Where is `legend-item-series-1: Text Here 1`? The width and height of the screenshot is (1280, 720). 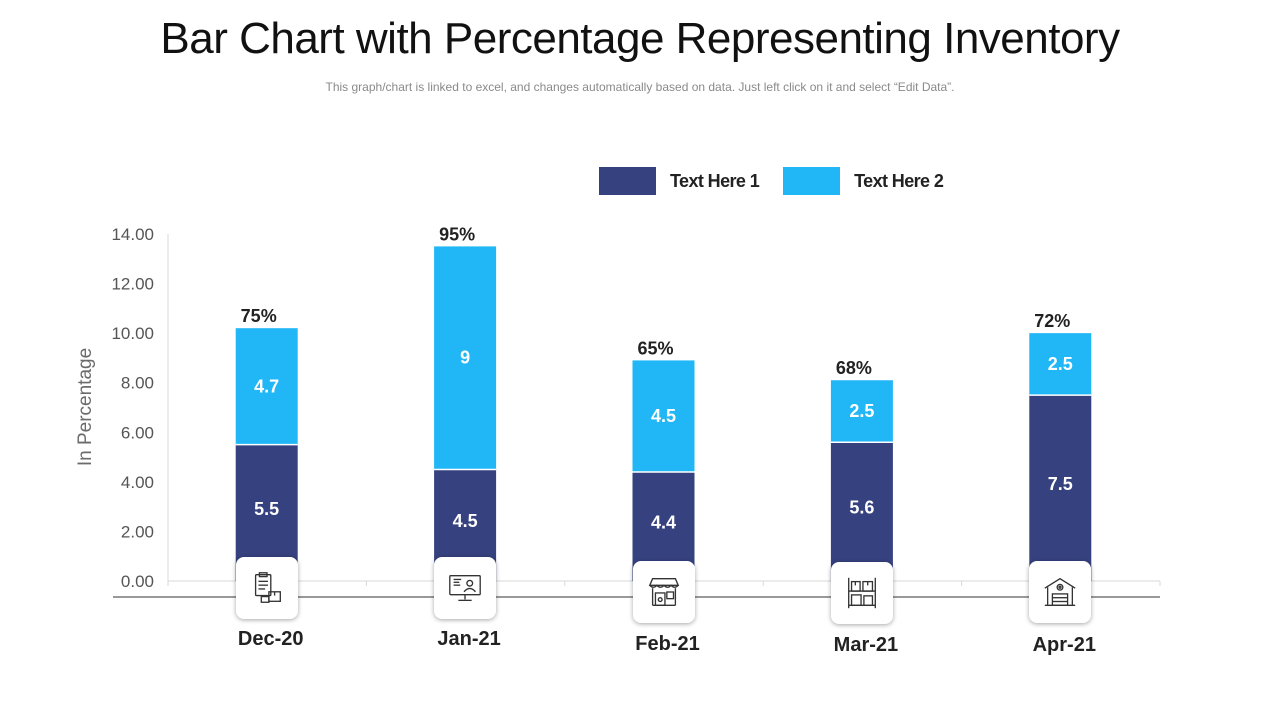 legend-item-series-1: Text Here 1 is located at coordinates (679, 181).